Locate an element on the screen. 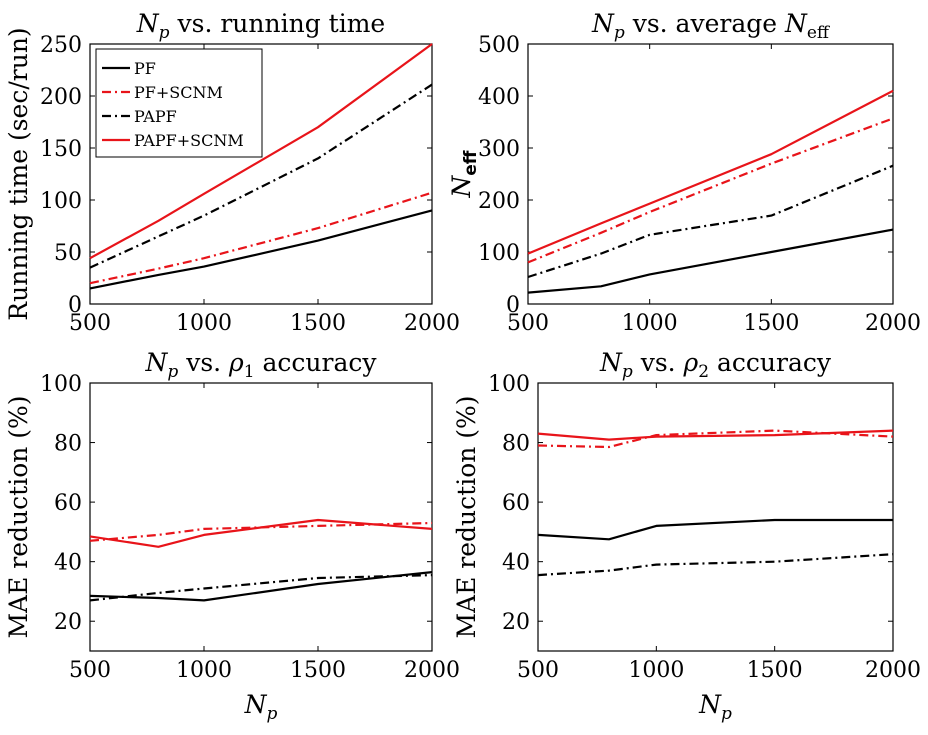 This screenshot has height=735, width=928. legend: PF PF+SCNM PAPF PAPF+SCNM is located at coordinates (179, 103).